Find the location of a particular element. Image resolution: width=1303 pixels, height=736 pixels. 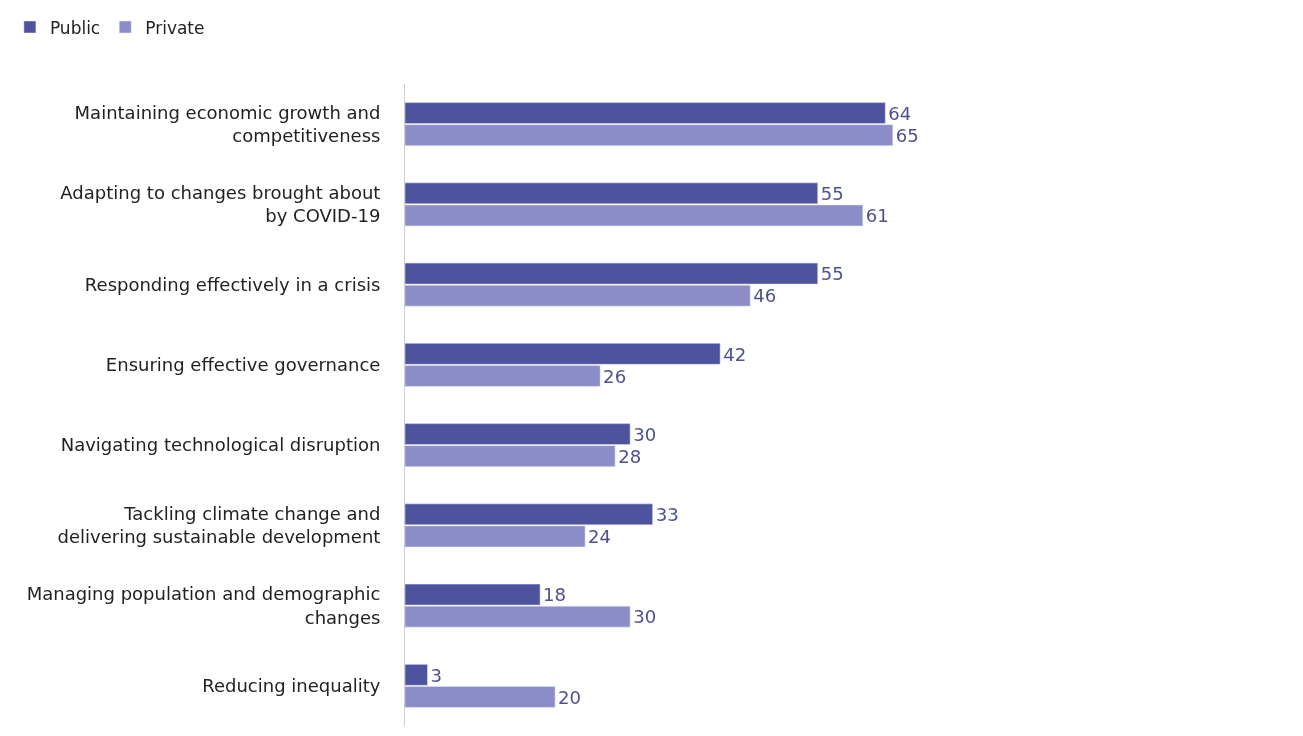

legend-label: Private is located at coordinates (175, 27).